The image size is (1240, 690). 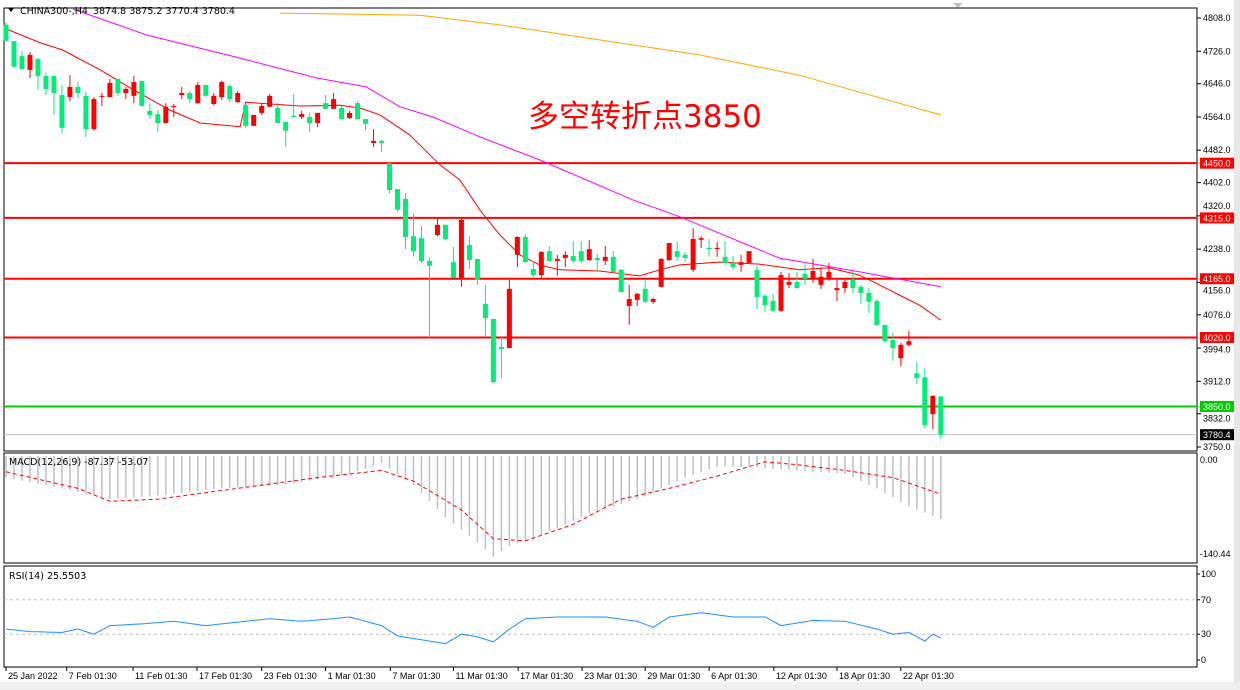 What do you see at coordinates (645, 117) in the screenshot?
I see `annotation-text: 多空转折点3850` at bounding box center [645, 117].